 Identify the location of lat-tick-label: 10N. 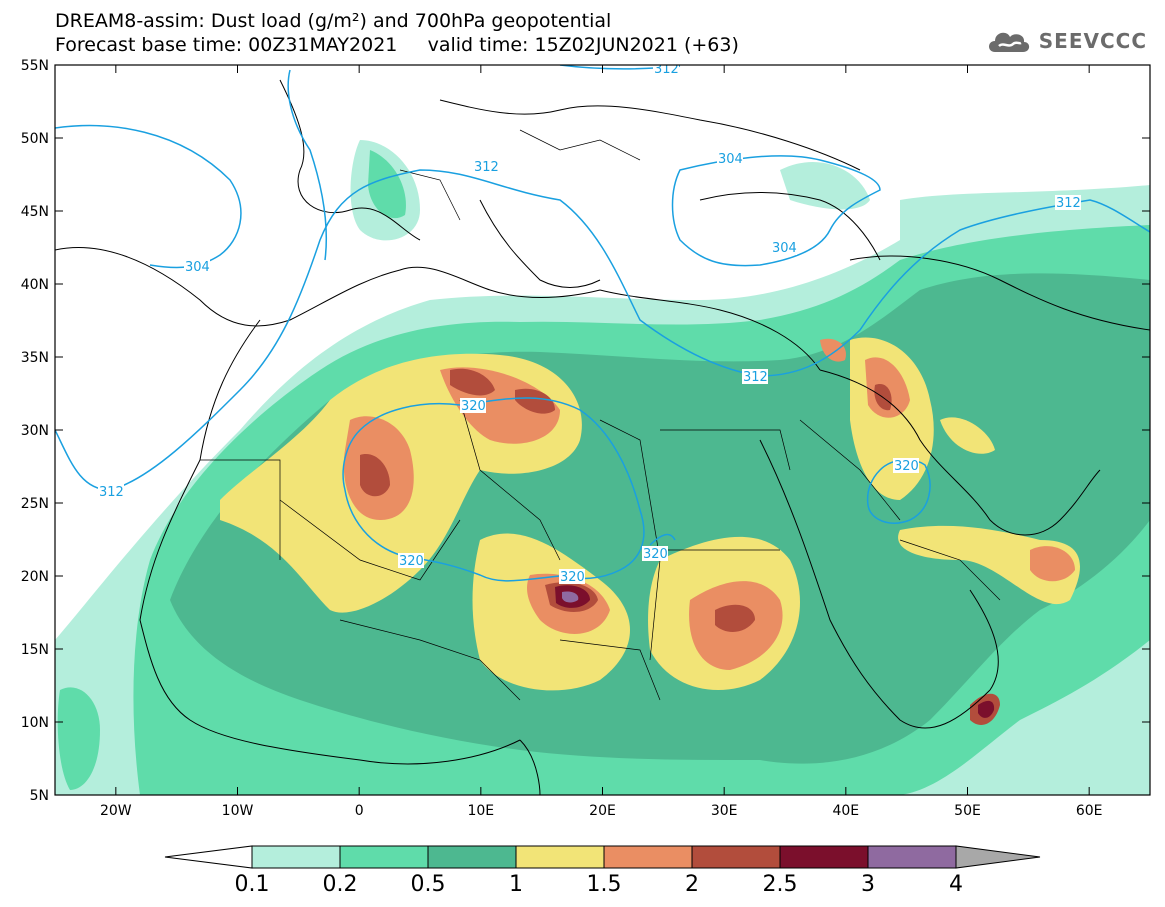
(35, 723).